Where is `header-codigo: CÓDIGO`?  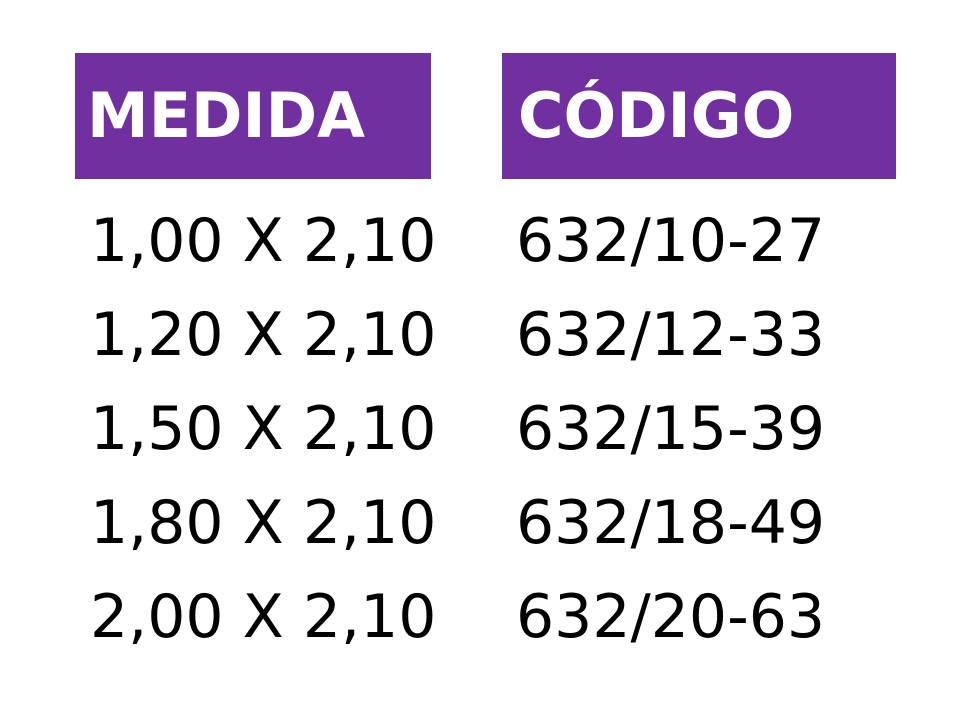 header-codigo: CÓDIGO is located at coordinates (699, 116).